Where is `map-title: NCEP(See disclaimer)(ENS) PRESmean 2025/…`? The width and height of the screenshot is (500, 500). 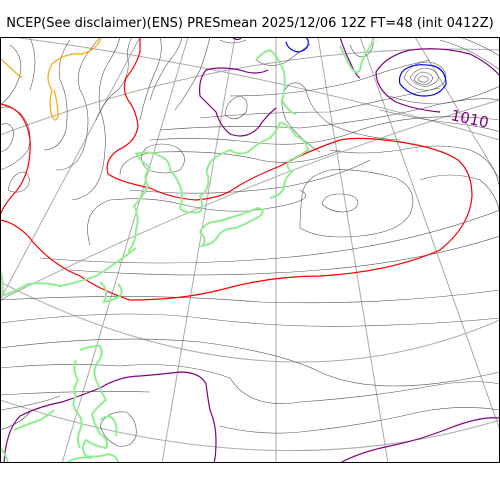 map-title: NCEP(See disclaimer)(ENS) PRESmean 2025/… is located at coordinates (250, 23).